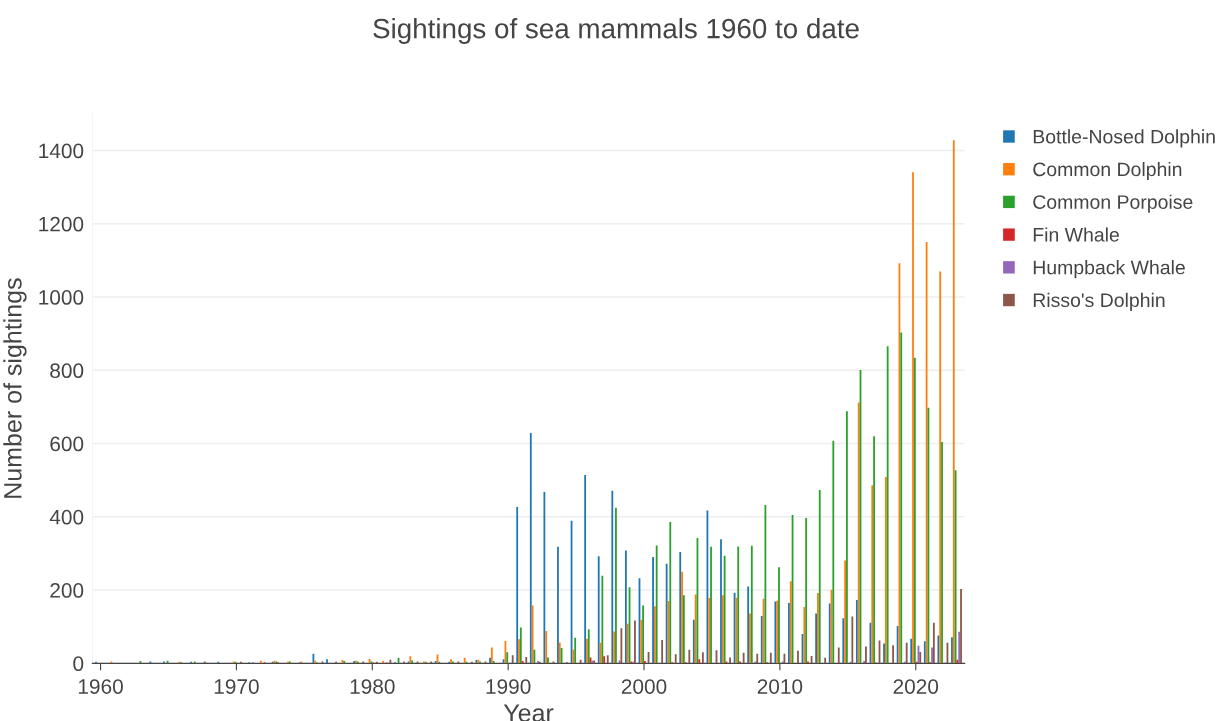 This screenshot has height=721, width=1232. Describe the element at coordinates (780, 686) in the screenshot. I see `x-tick-label: 2010` at that location.